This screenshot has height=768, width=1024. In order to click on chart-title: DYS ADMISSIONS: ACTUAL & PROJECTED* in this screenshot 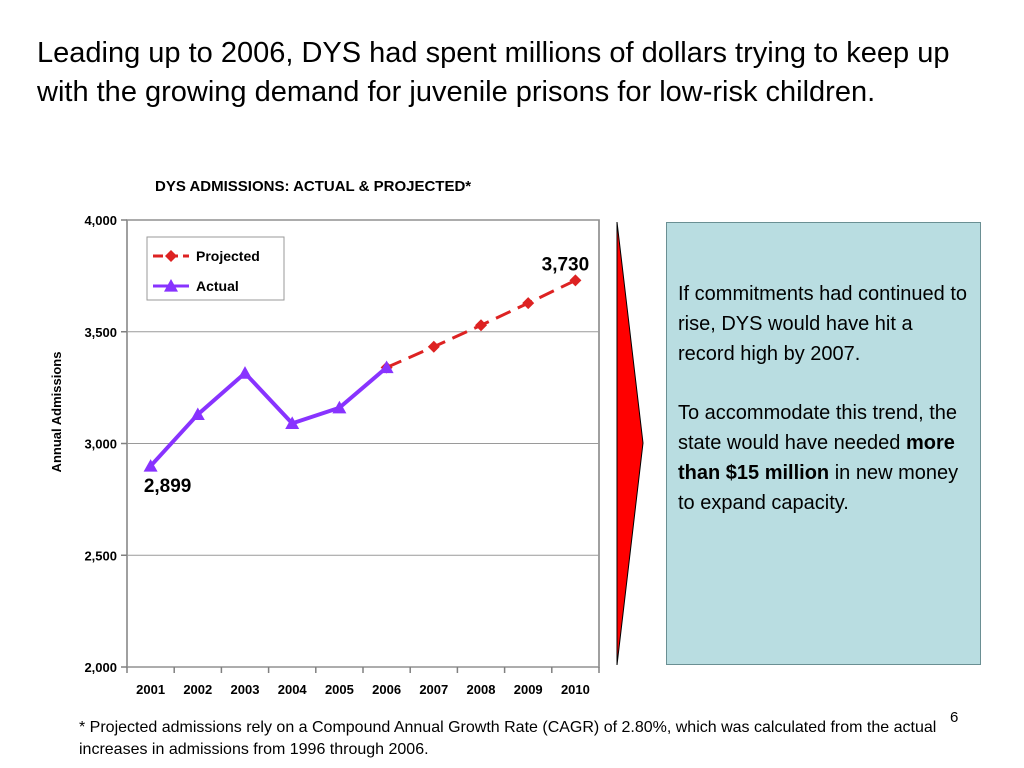, I will do `click(313, 186)`.